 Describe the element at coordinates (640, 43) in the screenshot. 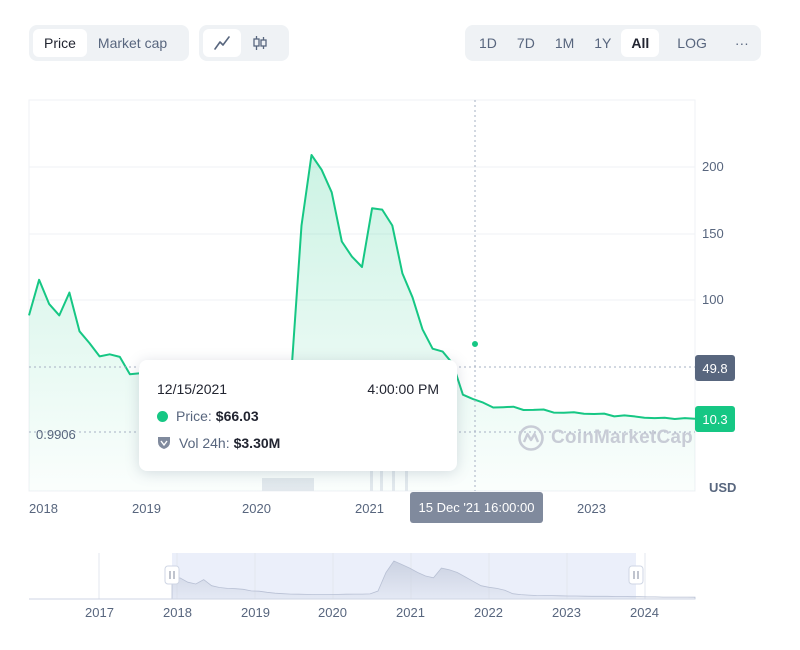

I see `range-all-button: All` at that location.